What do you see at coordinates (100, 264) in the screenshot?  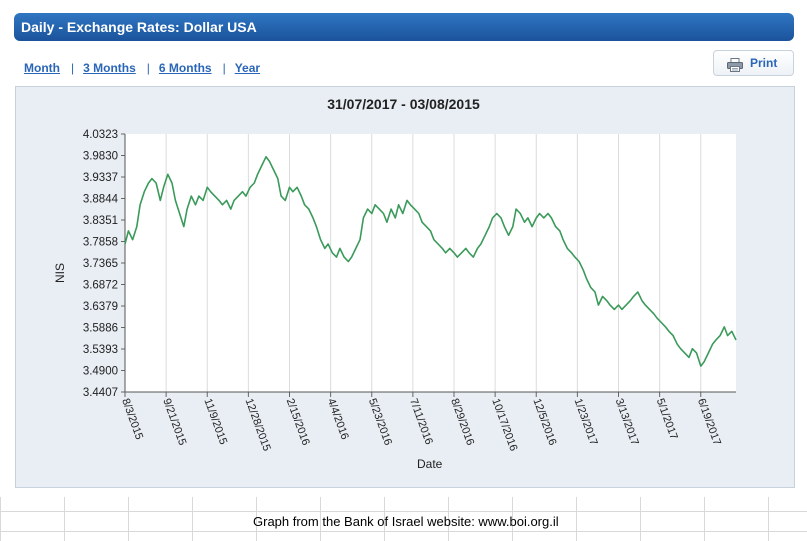 I see `y-tick-label: 3.7365` at bounding box center [100, 264].